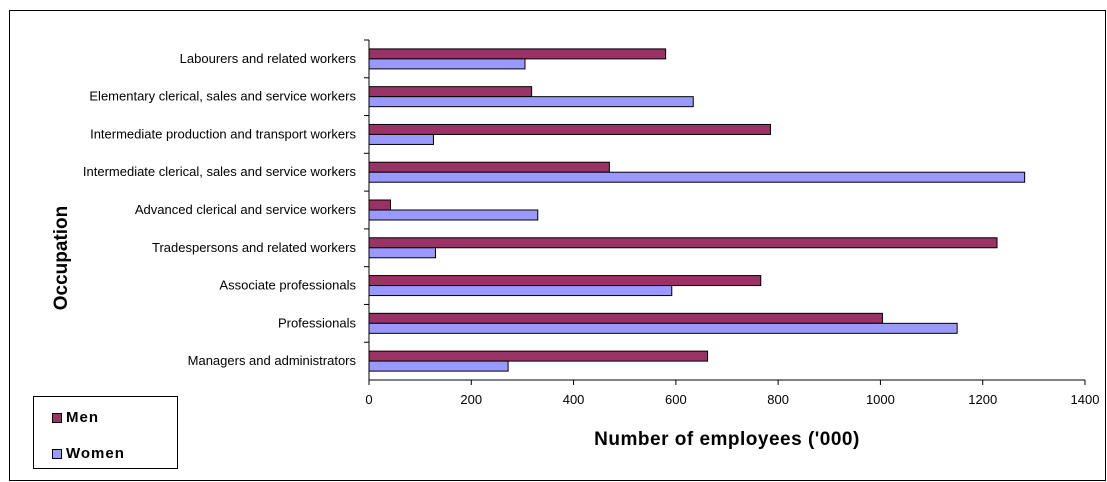  Describe the element at coordinates (272, 360) in the screenshot. I see `category-label: Managers and administrators` at that location.